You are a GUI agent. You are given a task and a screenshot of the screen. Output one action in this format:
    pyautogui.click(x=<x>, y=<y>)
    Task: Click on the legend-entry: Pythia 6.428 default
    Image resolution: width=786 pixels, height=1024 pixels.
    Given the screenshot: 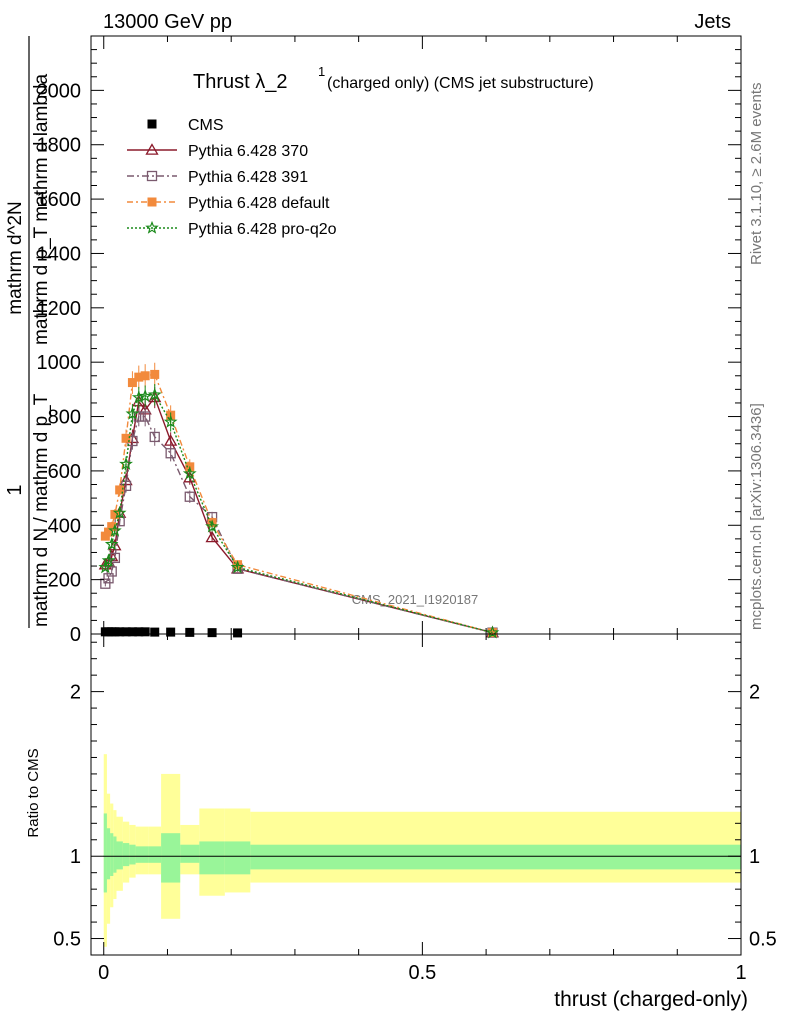 What is the action you would take?
    pyautogui.click(x=228, y=203)
    